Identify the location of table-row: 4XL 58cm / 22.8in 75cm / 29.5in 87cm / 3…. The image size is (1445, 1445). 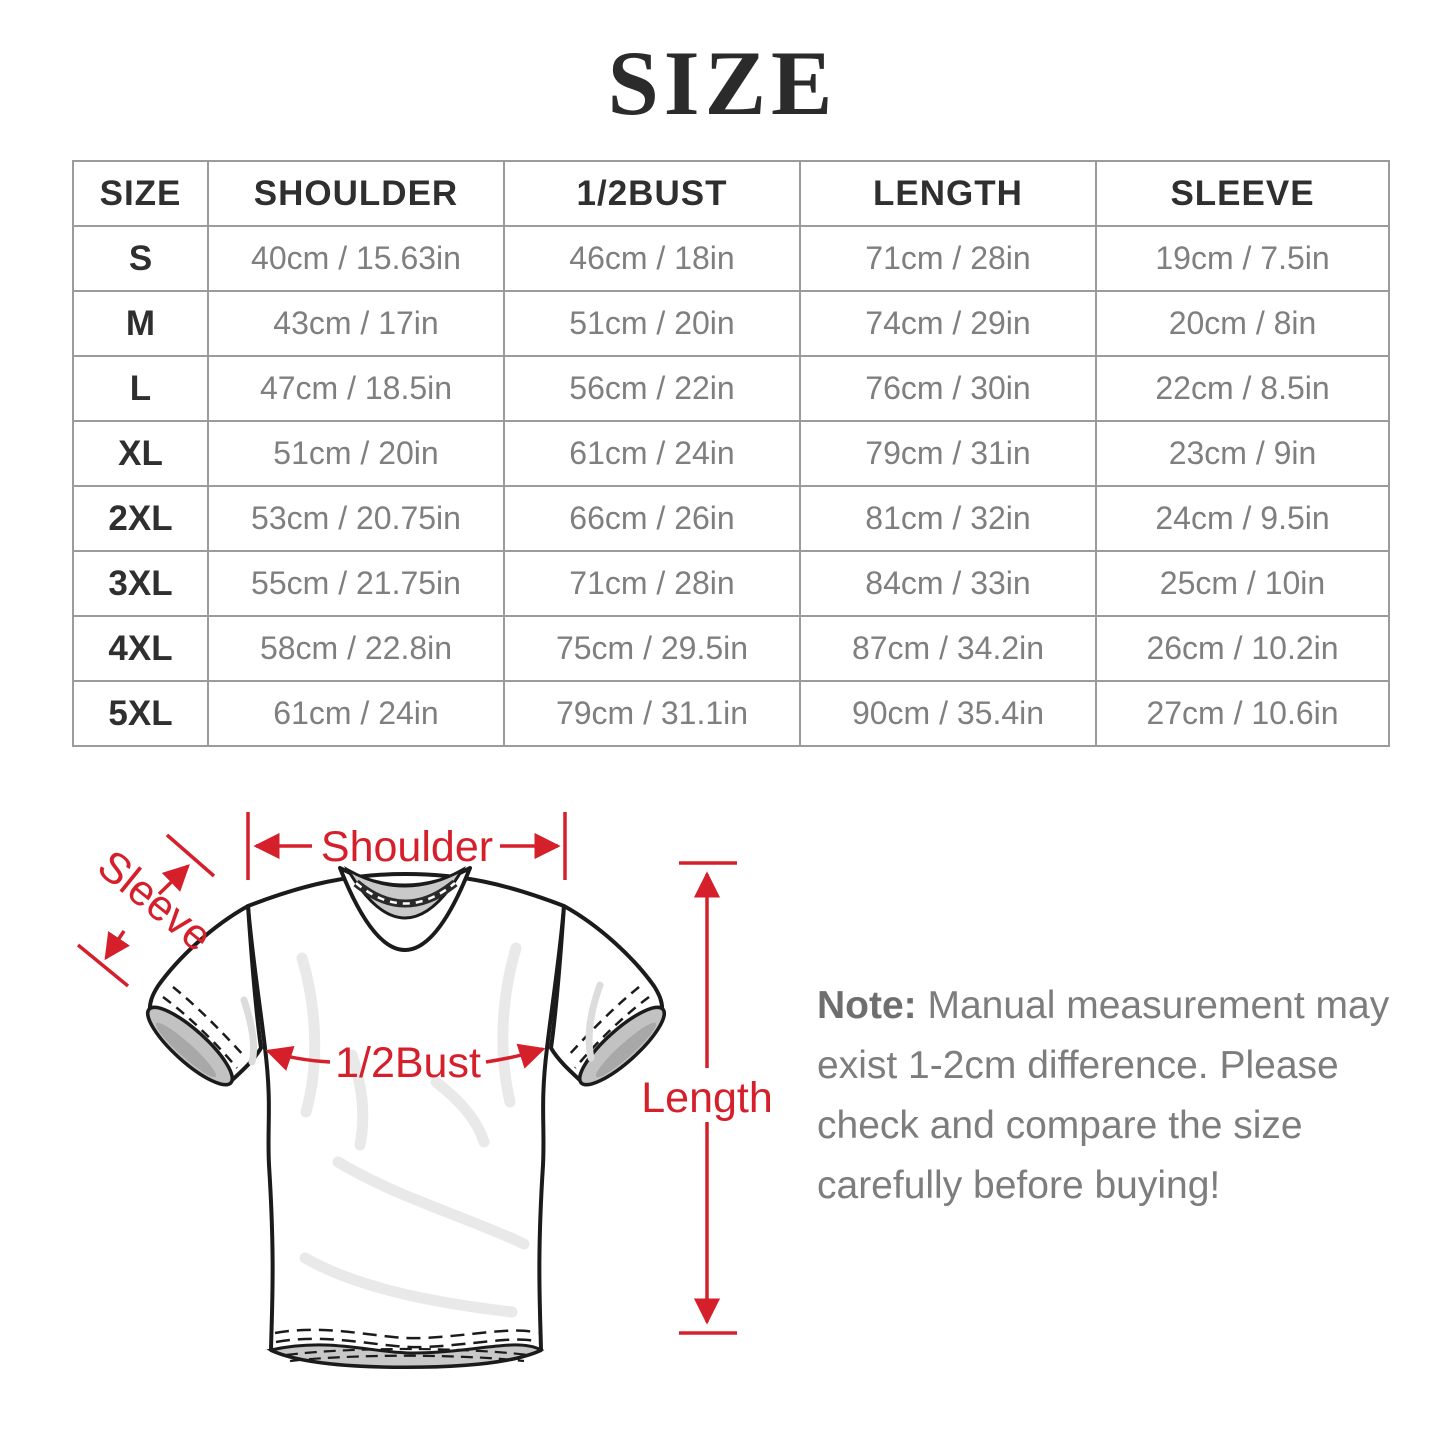
(731, 648).